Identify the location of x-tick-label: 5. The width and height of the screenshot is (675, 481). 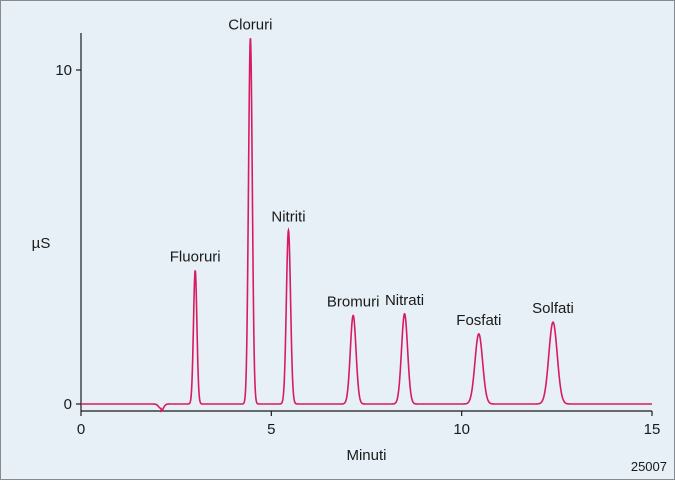
(271, 429).